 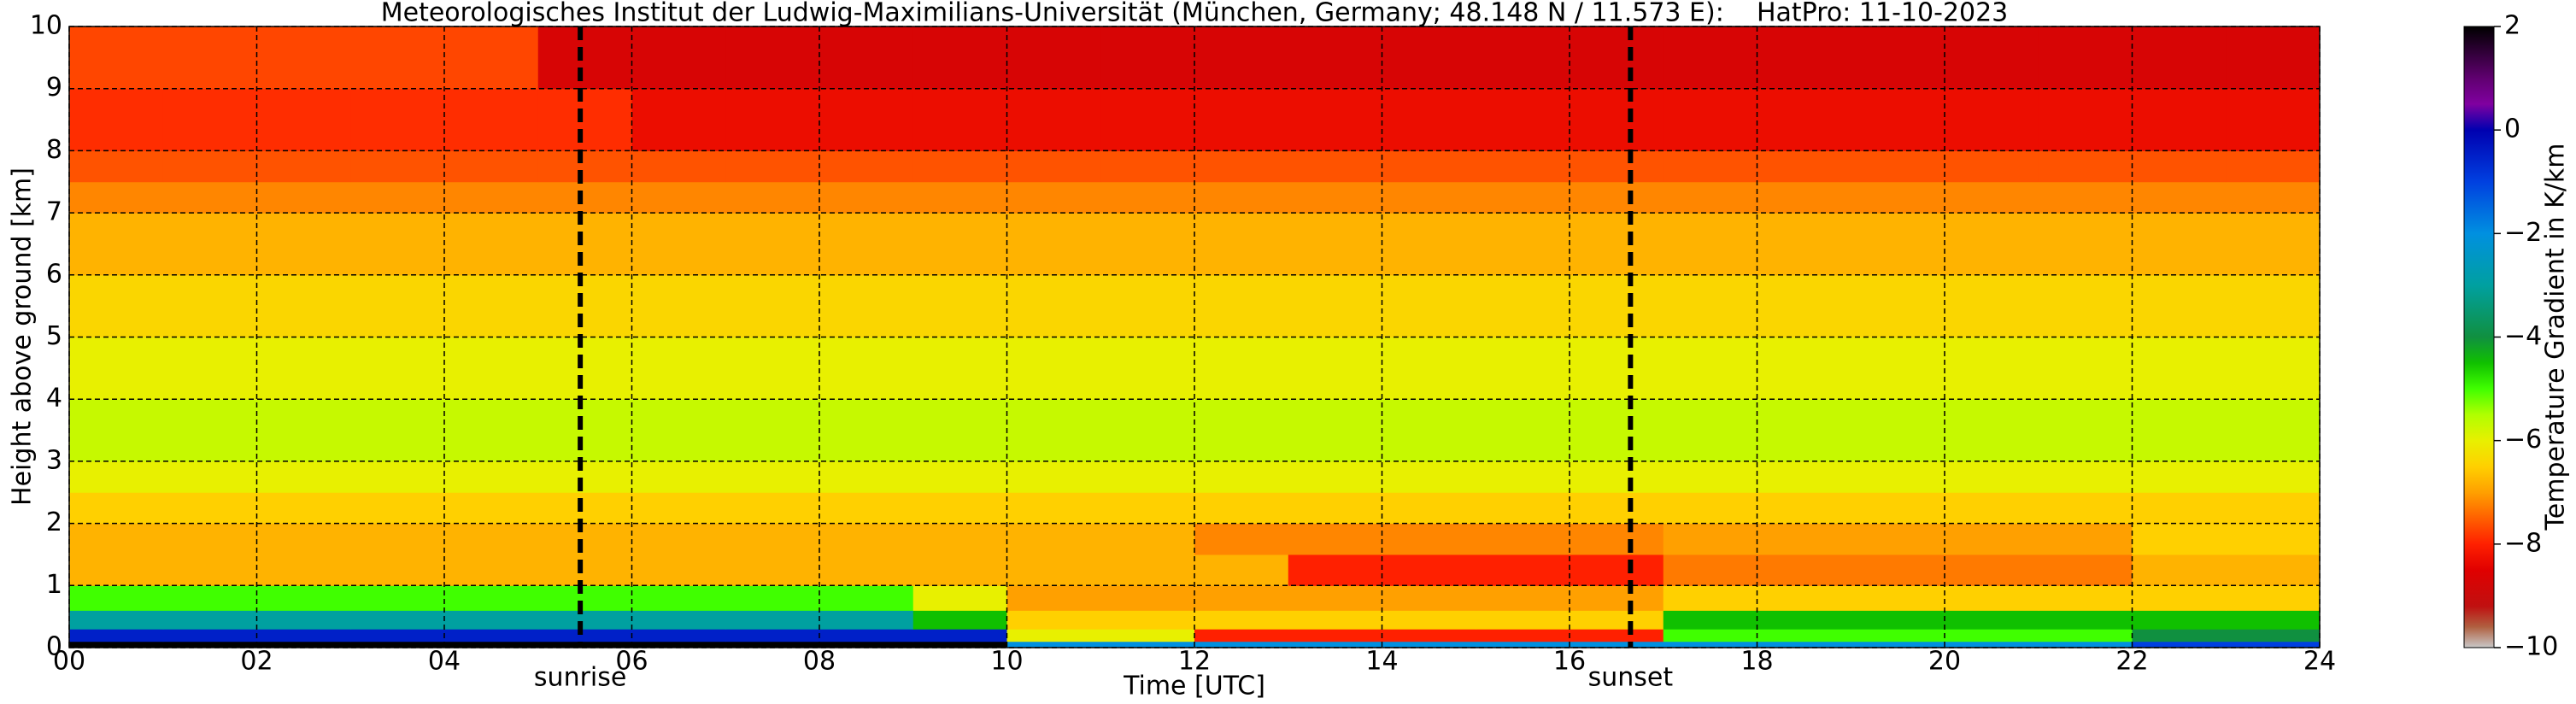 I want to click on x-tick-label: 14, so click(x=1381, y=662).